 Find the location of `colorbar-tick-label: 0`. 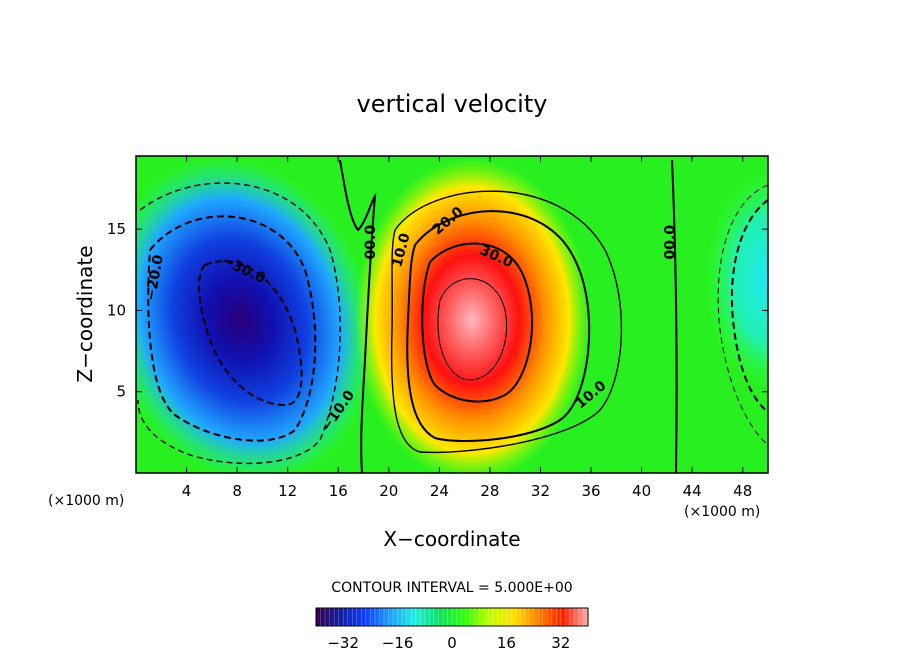

colorbar-tick-label: 0 is located at coordinates (452, 643).